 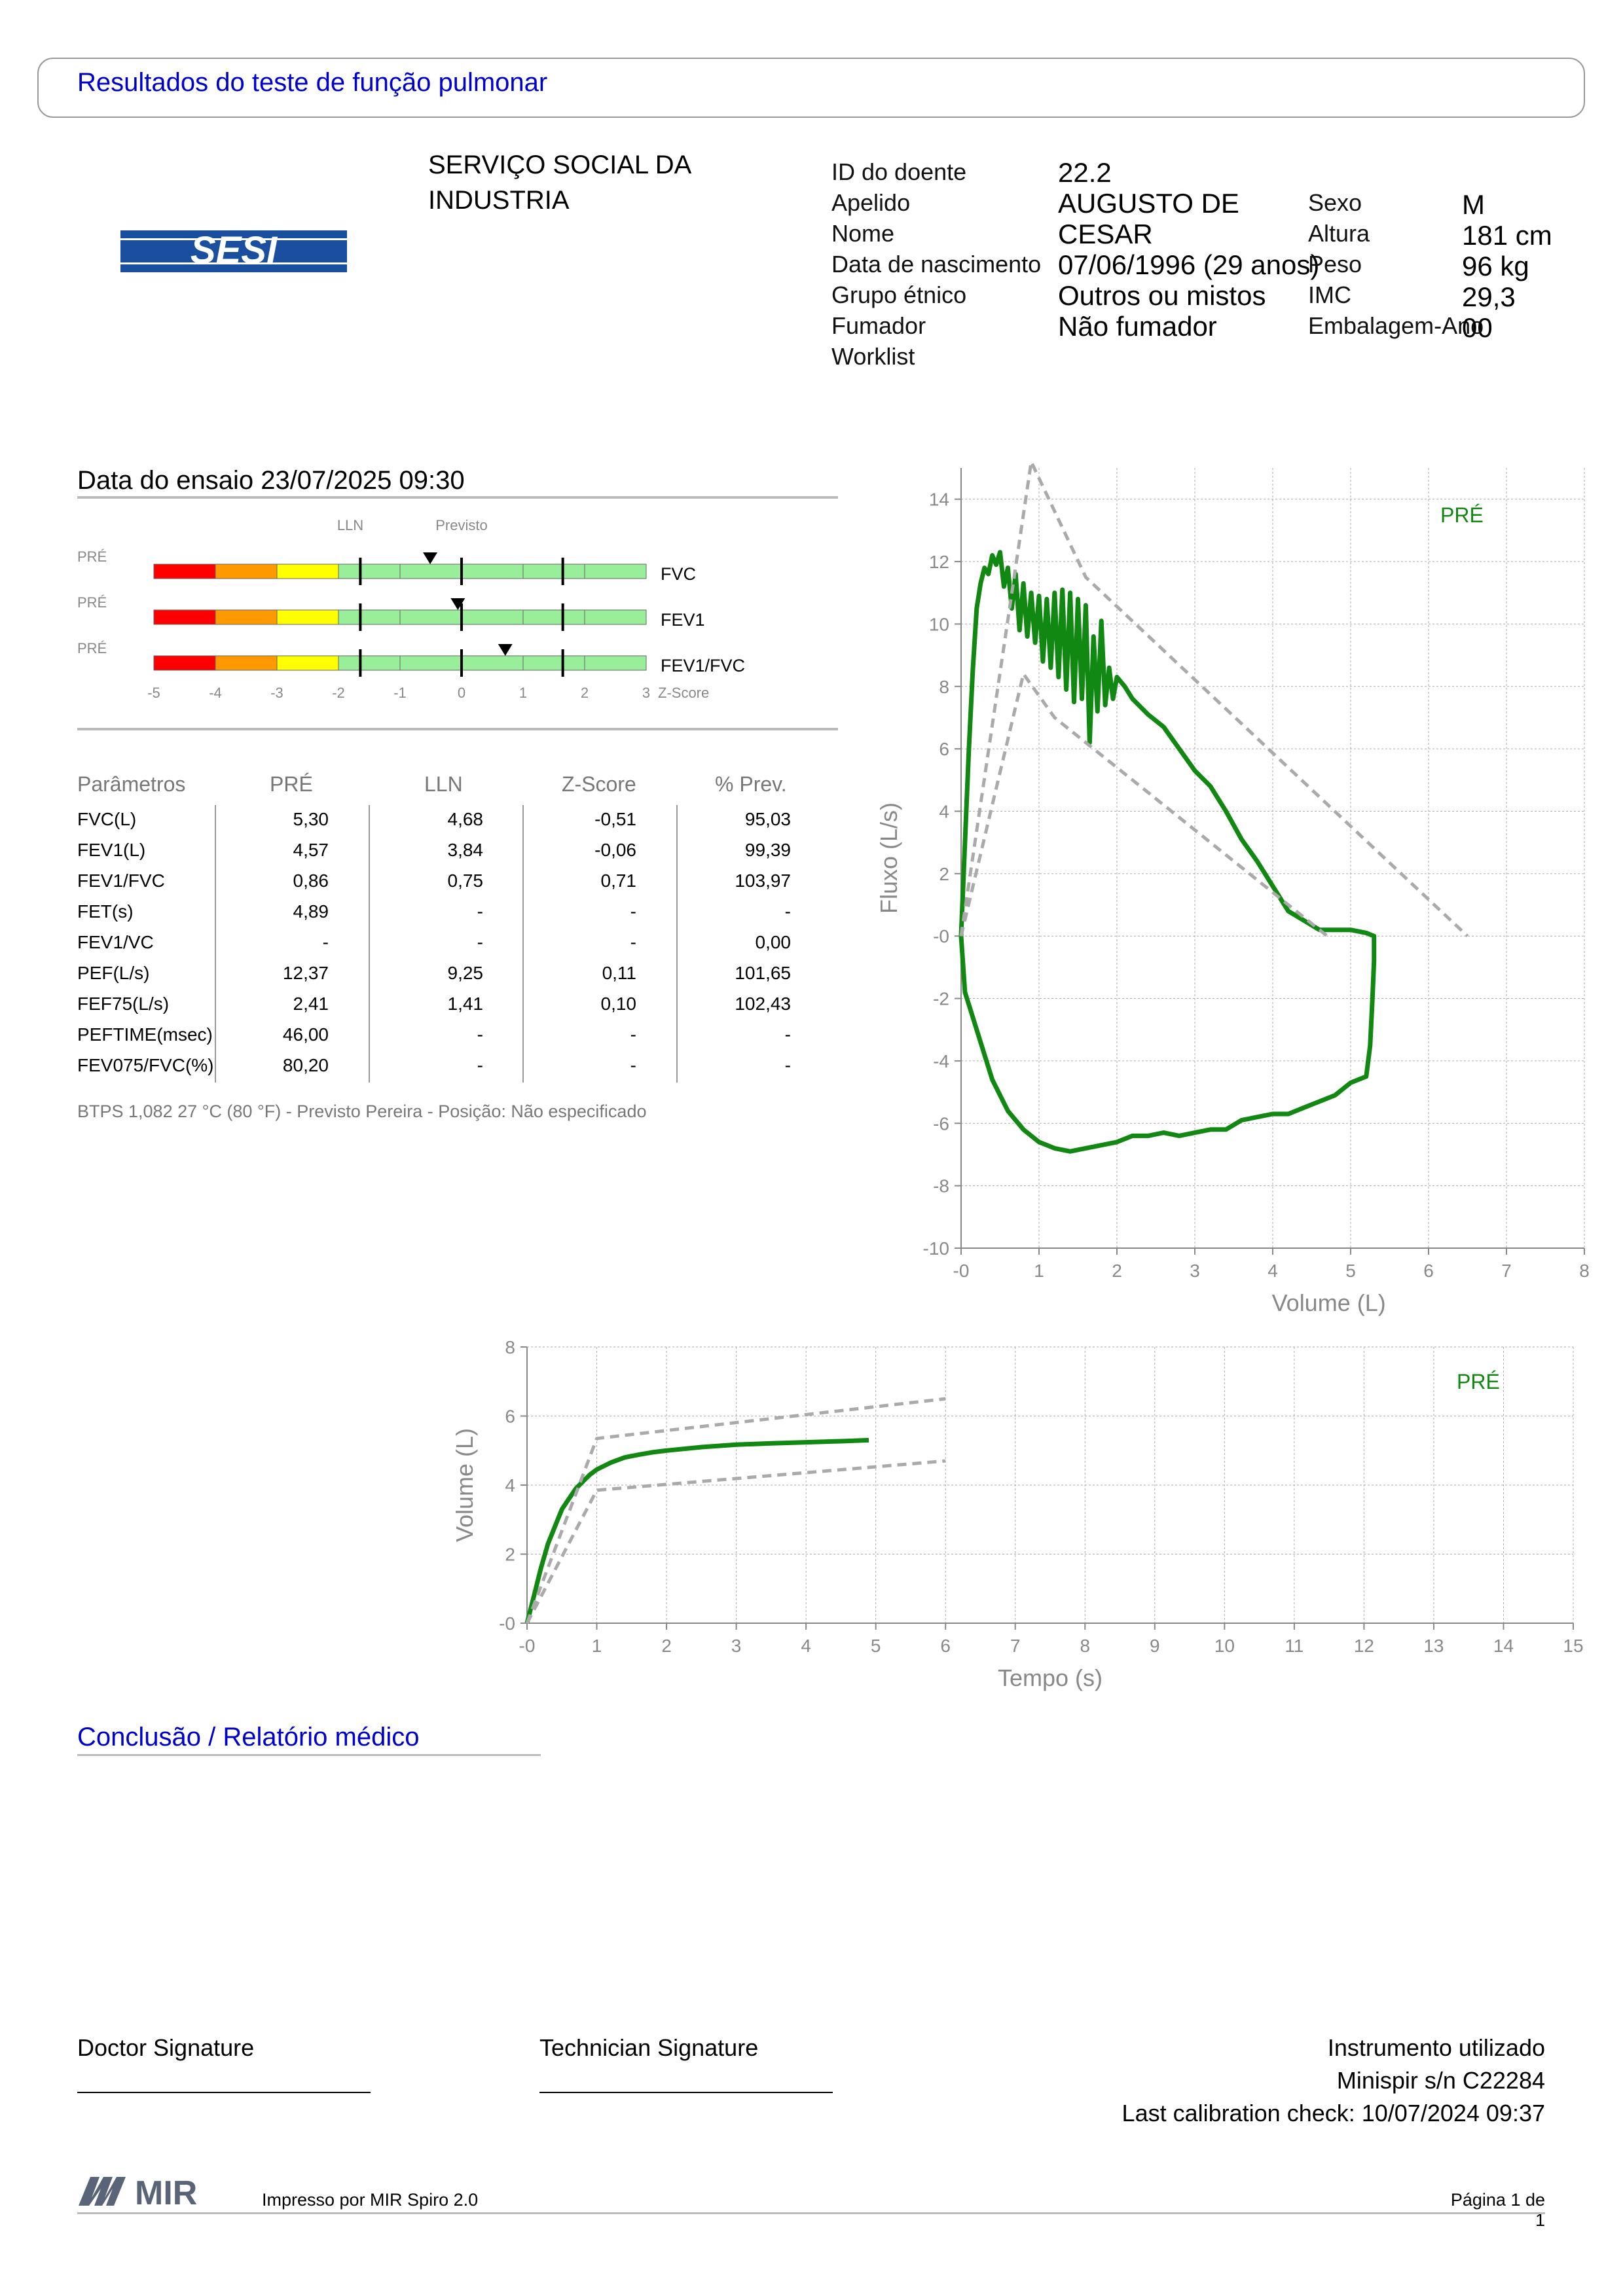 I want to click on x-tick-label: -0, so click(x=527, y=1646).